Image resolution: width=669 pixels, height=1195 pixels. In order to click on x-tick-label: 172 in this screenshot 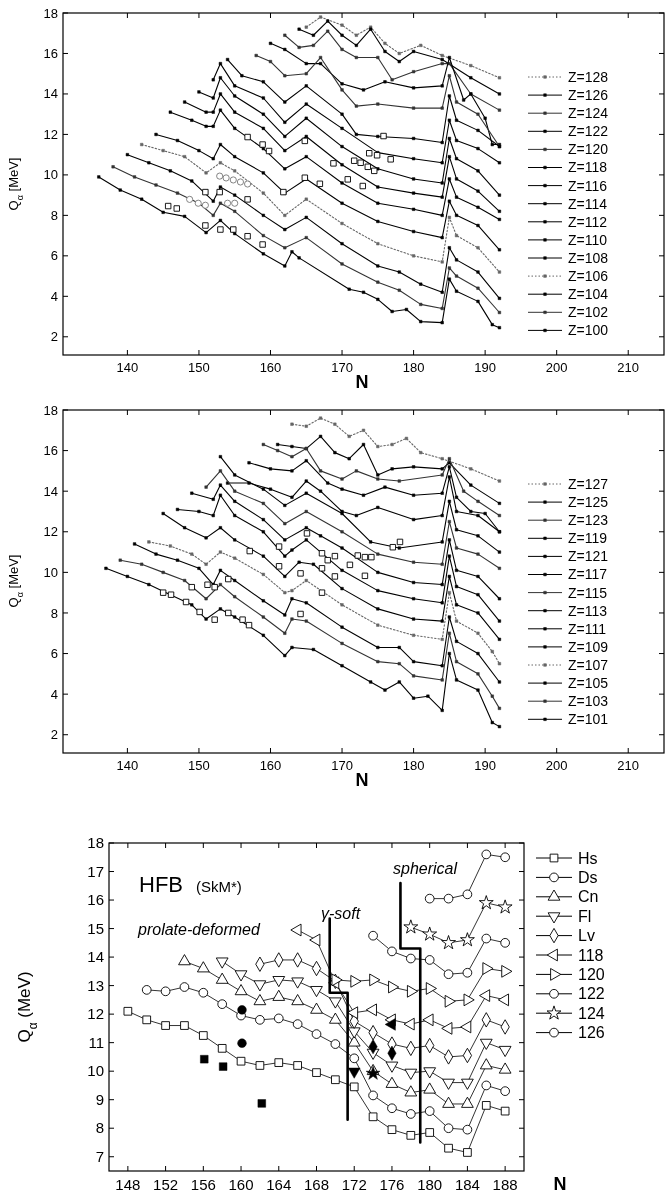, I will do `click(354, 1184)`.